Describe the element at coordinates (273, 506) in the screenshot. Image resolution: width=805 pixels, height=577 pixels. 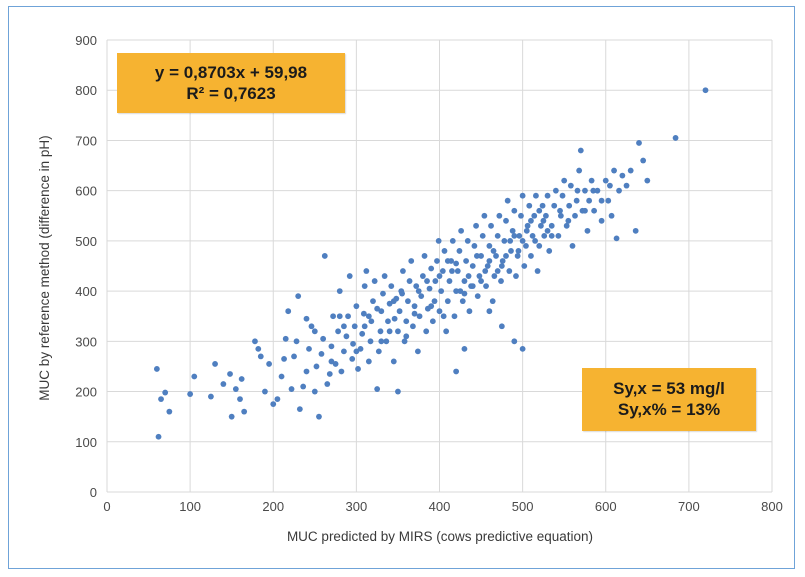
I see `x-tick-label: 200` at that location.